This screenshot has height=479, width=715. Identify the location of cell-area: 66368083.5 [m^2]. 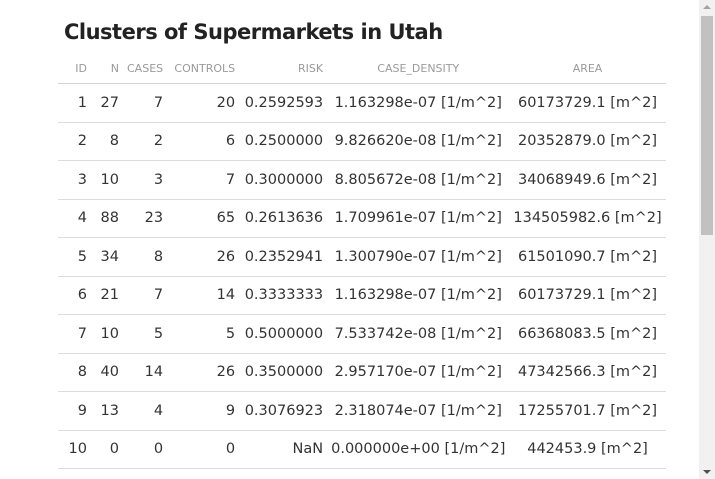
(587, 334).